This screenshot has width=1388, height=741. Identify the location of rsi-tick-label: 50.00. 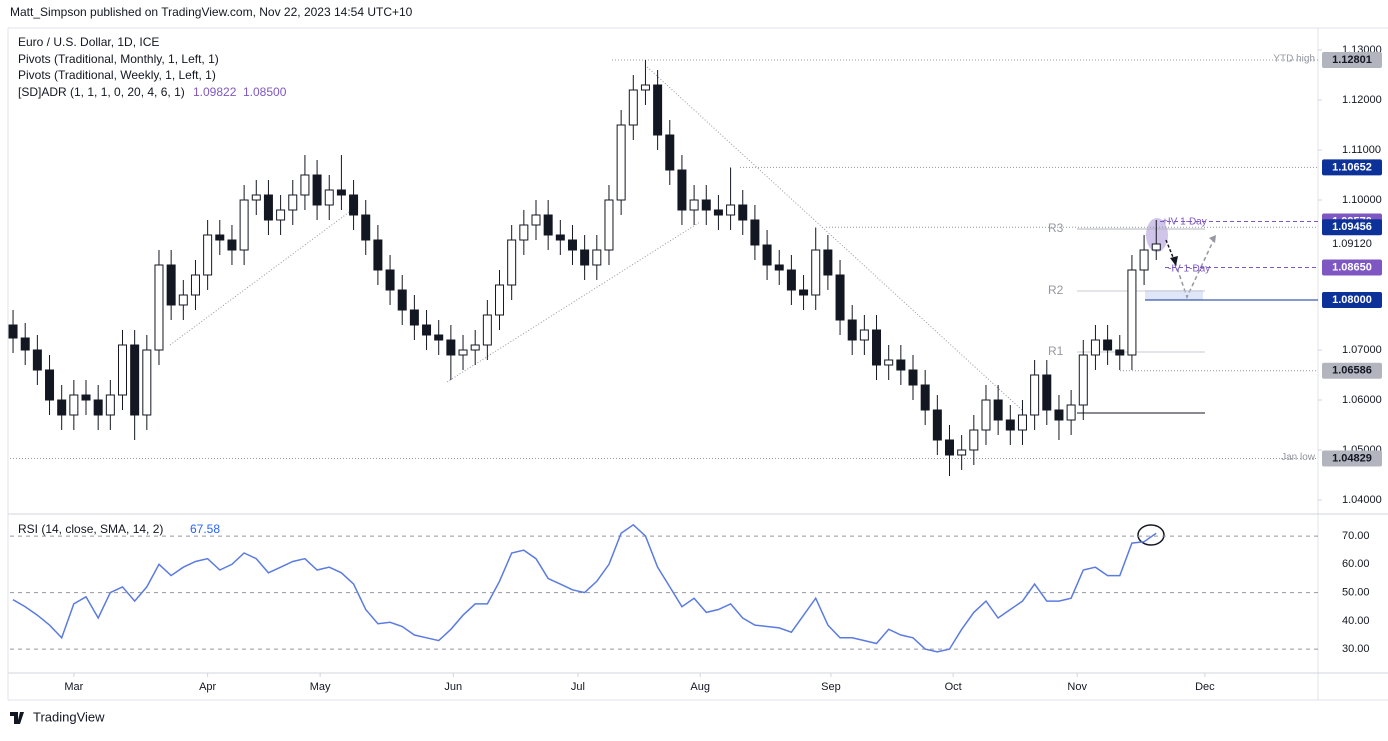
(1356, 592).